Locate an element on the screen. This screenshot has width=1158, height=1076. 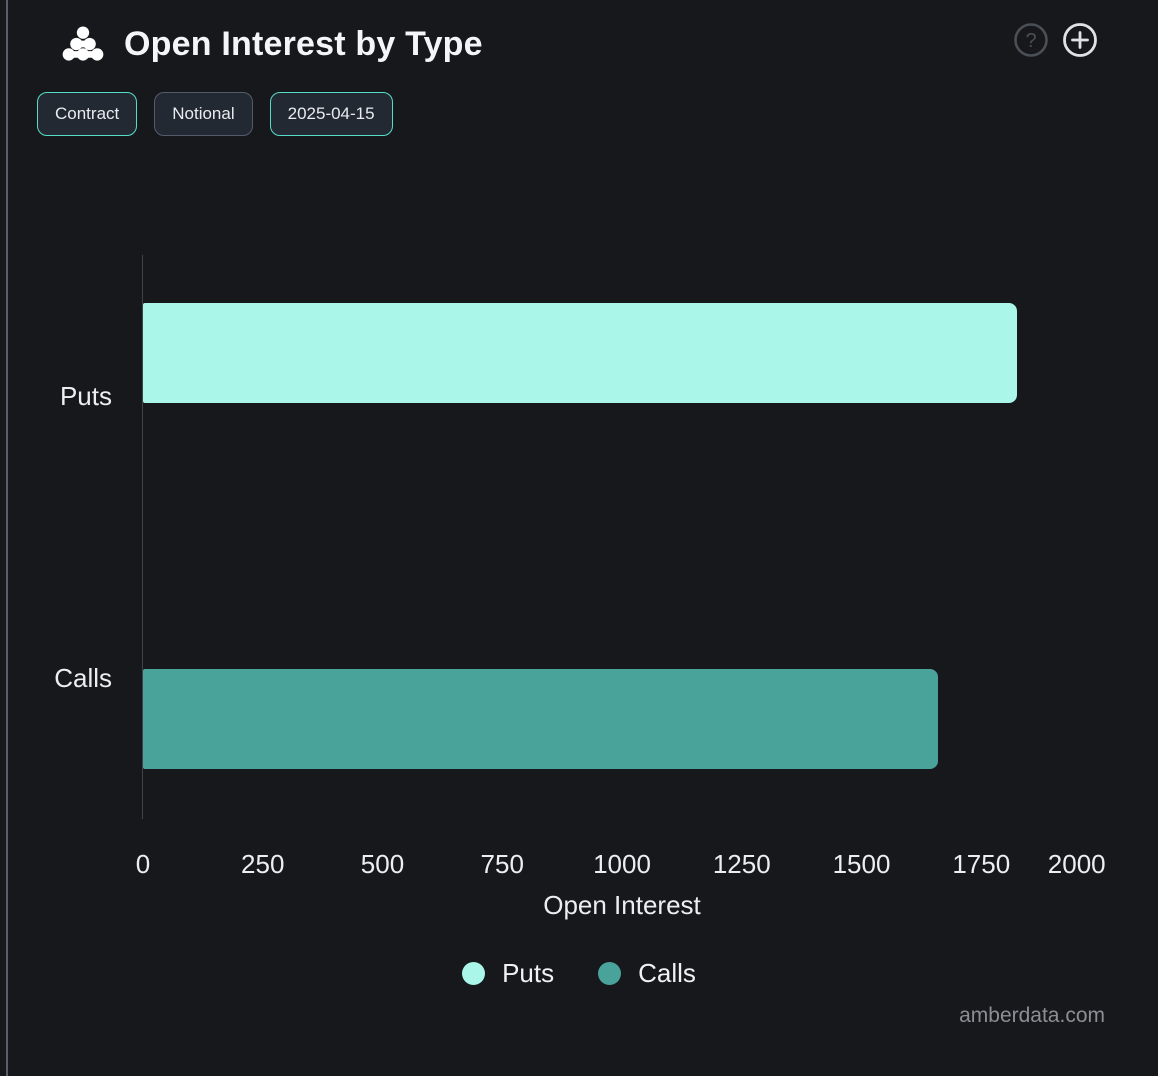
y-axis-line is located at coordinates (142, 537).